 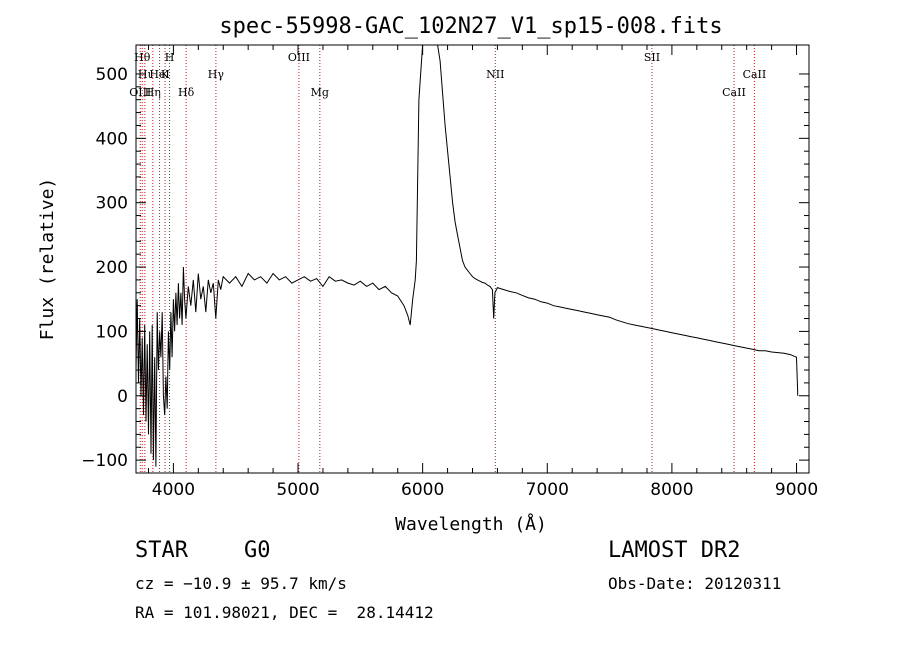 What do you see at coordinates (796, 490) in the screenshot?
I see `x-tick-label-5: 9000` at bounding box center [796, 490].